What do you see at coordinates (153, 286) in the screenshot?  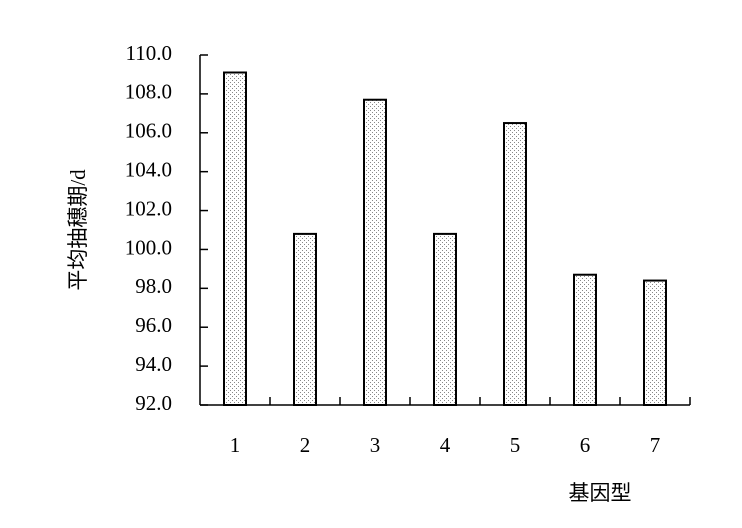 I see `y-tick-label: 98.0` at bounding box center [153, 286].